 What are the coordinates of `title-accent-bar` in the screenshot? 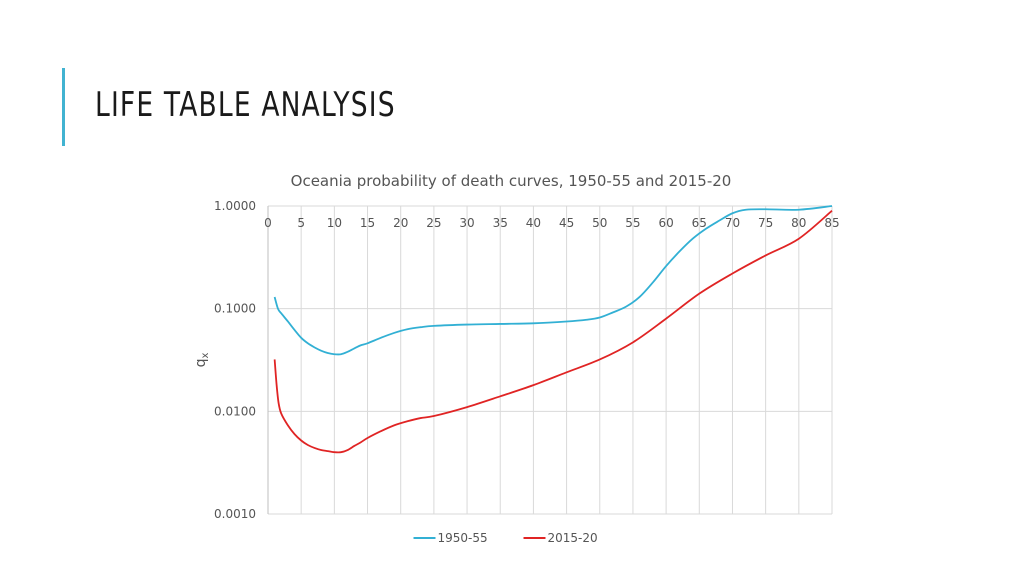 It's located at (63, 107).